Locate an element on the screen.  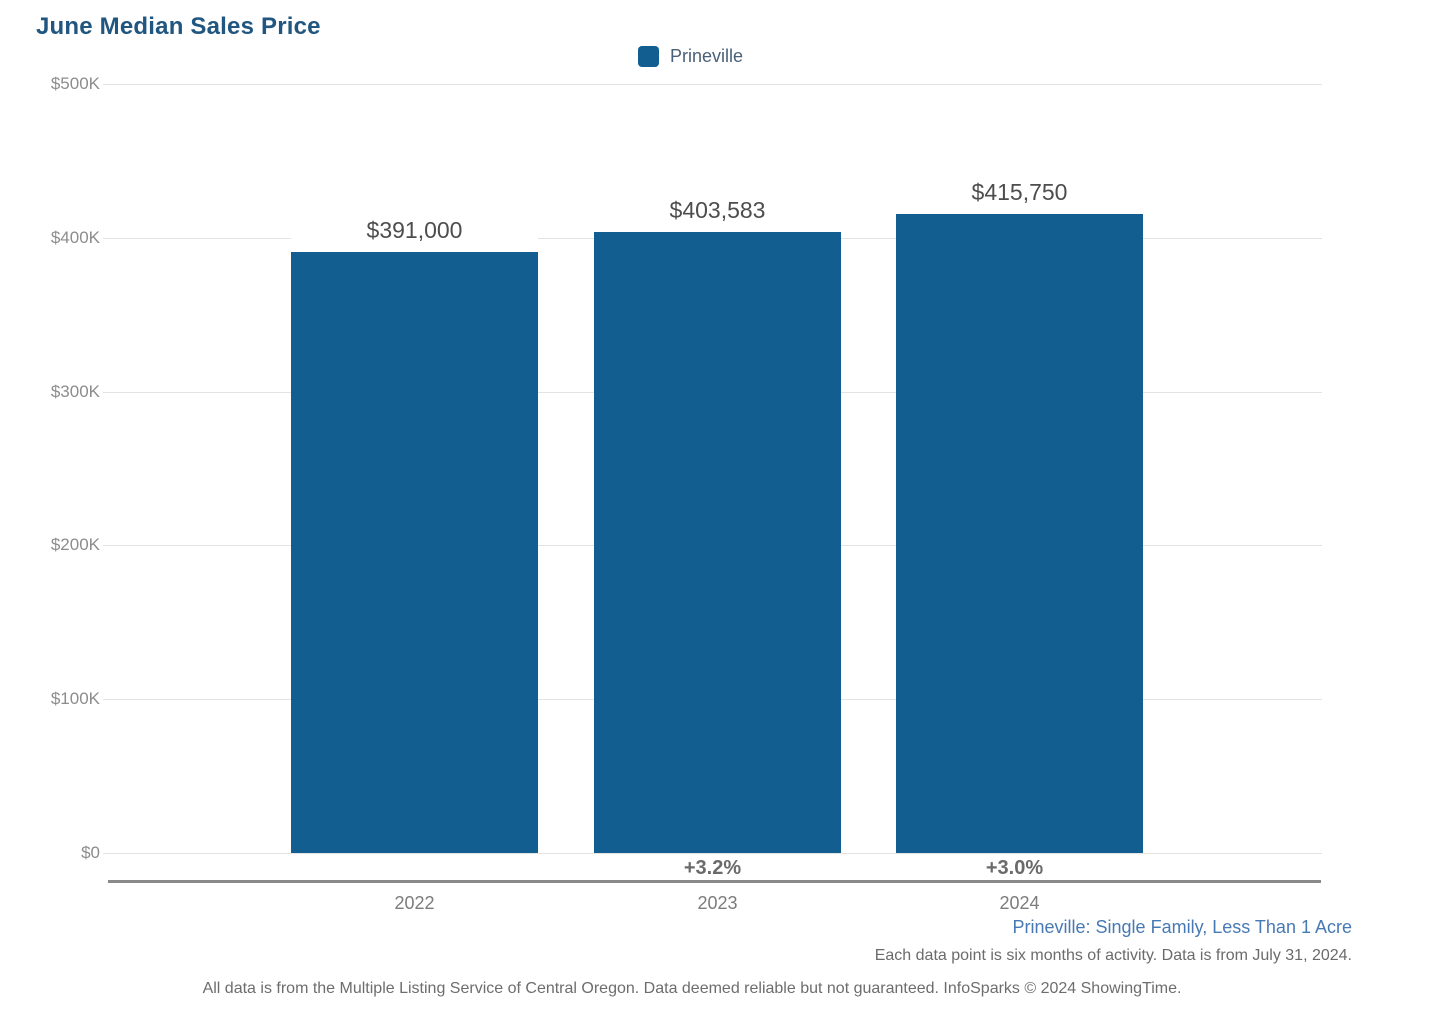
y-axis-tick-label: $0 is located at coordinates (90, 852).